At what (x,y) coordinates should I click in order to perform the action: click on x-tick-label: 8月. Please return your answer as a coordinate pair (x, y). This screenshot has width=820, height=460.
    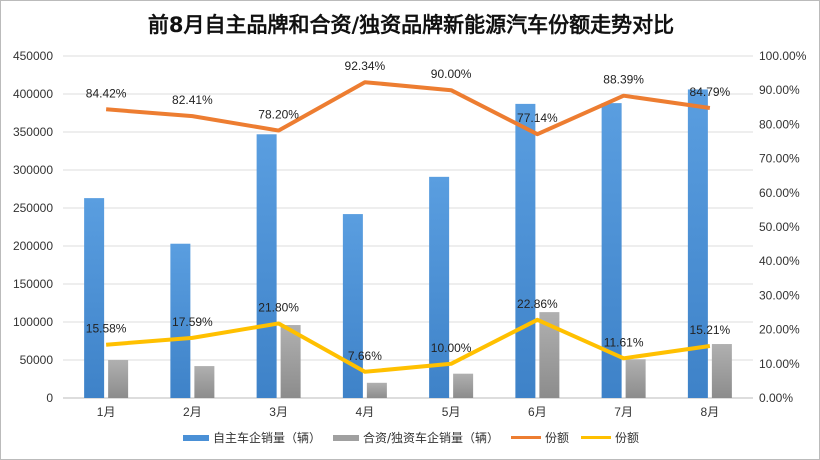
    Looking at the image, I should click on (710, 412).